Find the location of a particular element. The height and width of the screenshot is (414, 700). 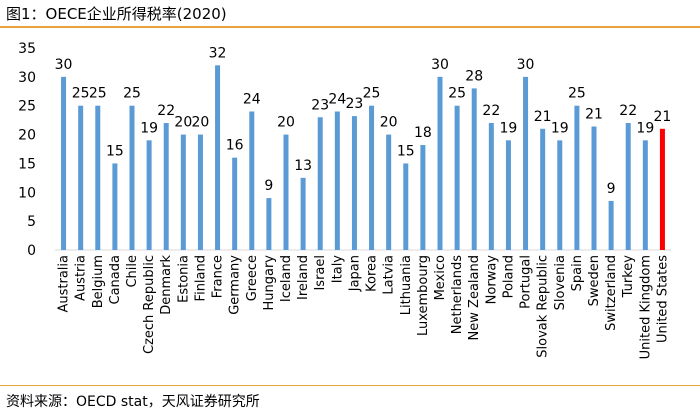

x-tick-label: Lithuania is located at coordinates (406, 285).